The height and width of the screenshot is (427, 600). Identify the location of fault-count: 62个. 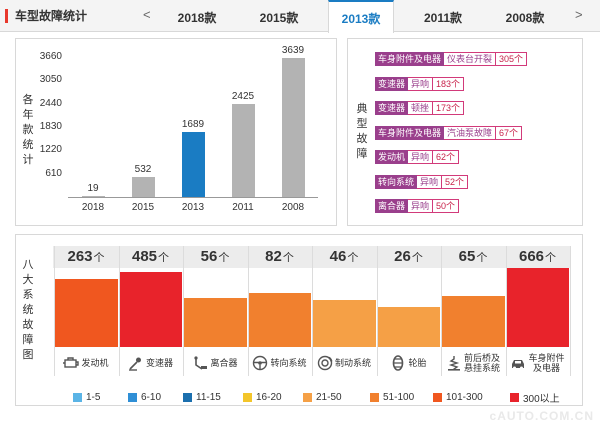
(446, 157).